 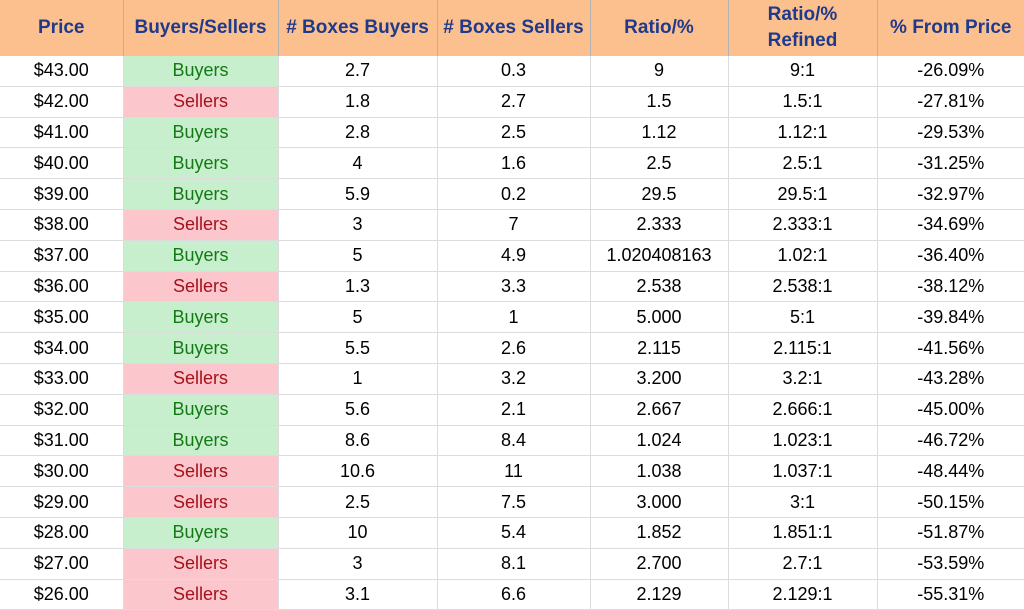 What do you see at coordinates (358, 28) in the screenshot?
I see `header-boxes-buyers: # Boxes Buyers` at bounding box center [358, 28].